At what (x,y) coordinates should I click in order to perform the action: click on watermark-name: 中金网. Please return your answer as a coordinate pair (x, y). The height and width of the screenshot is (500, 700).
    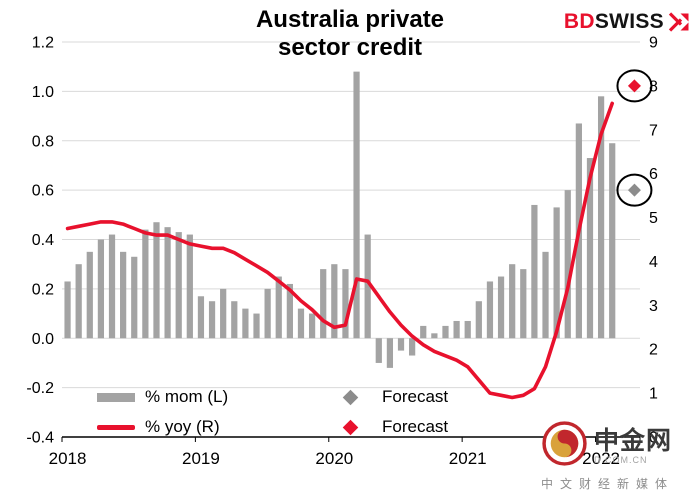
    Looking at the image, I should click on (633, 440).